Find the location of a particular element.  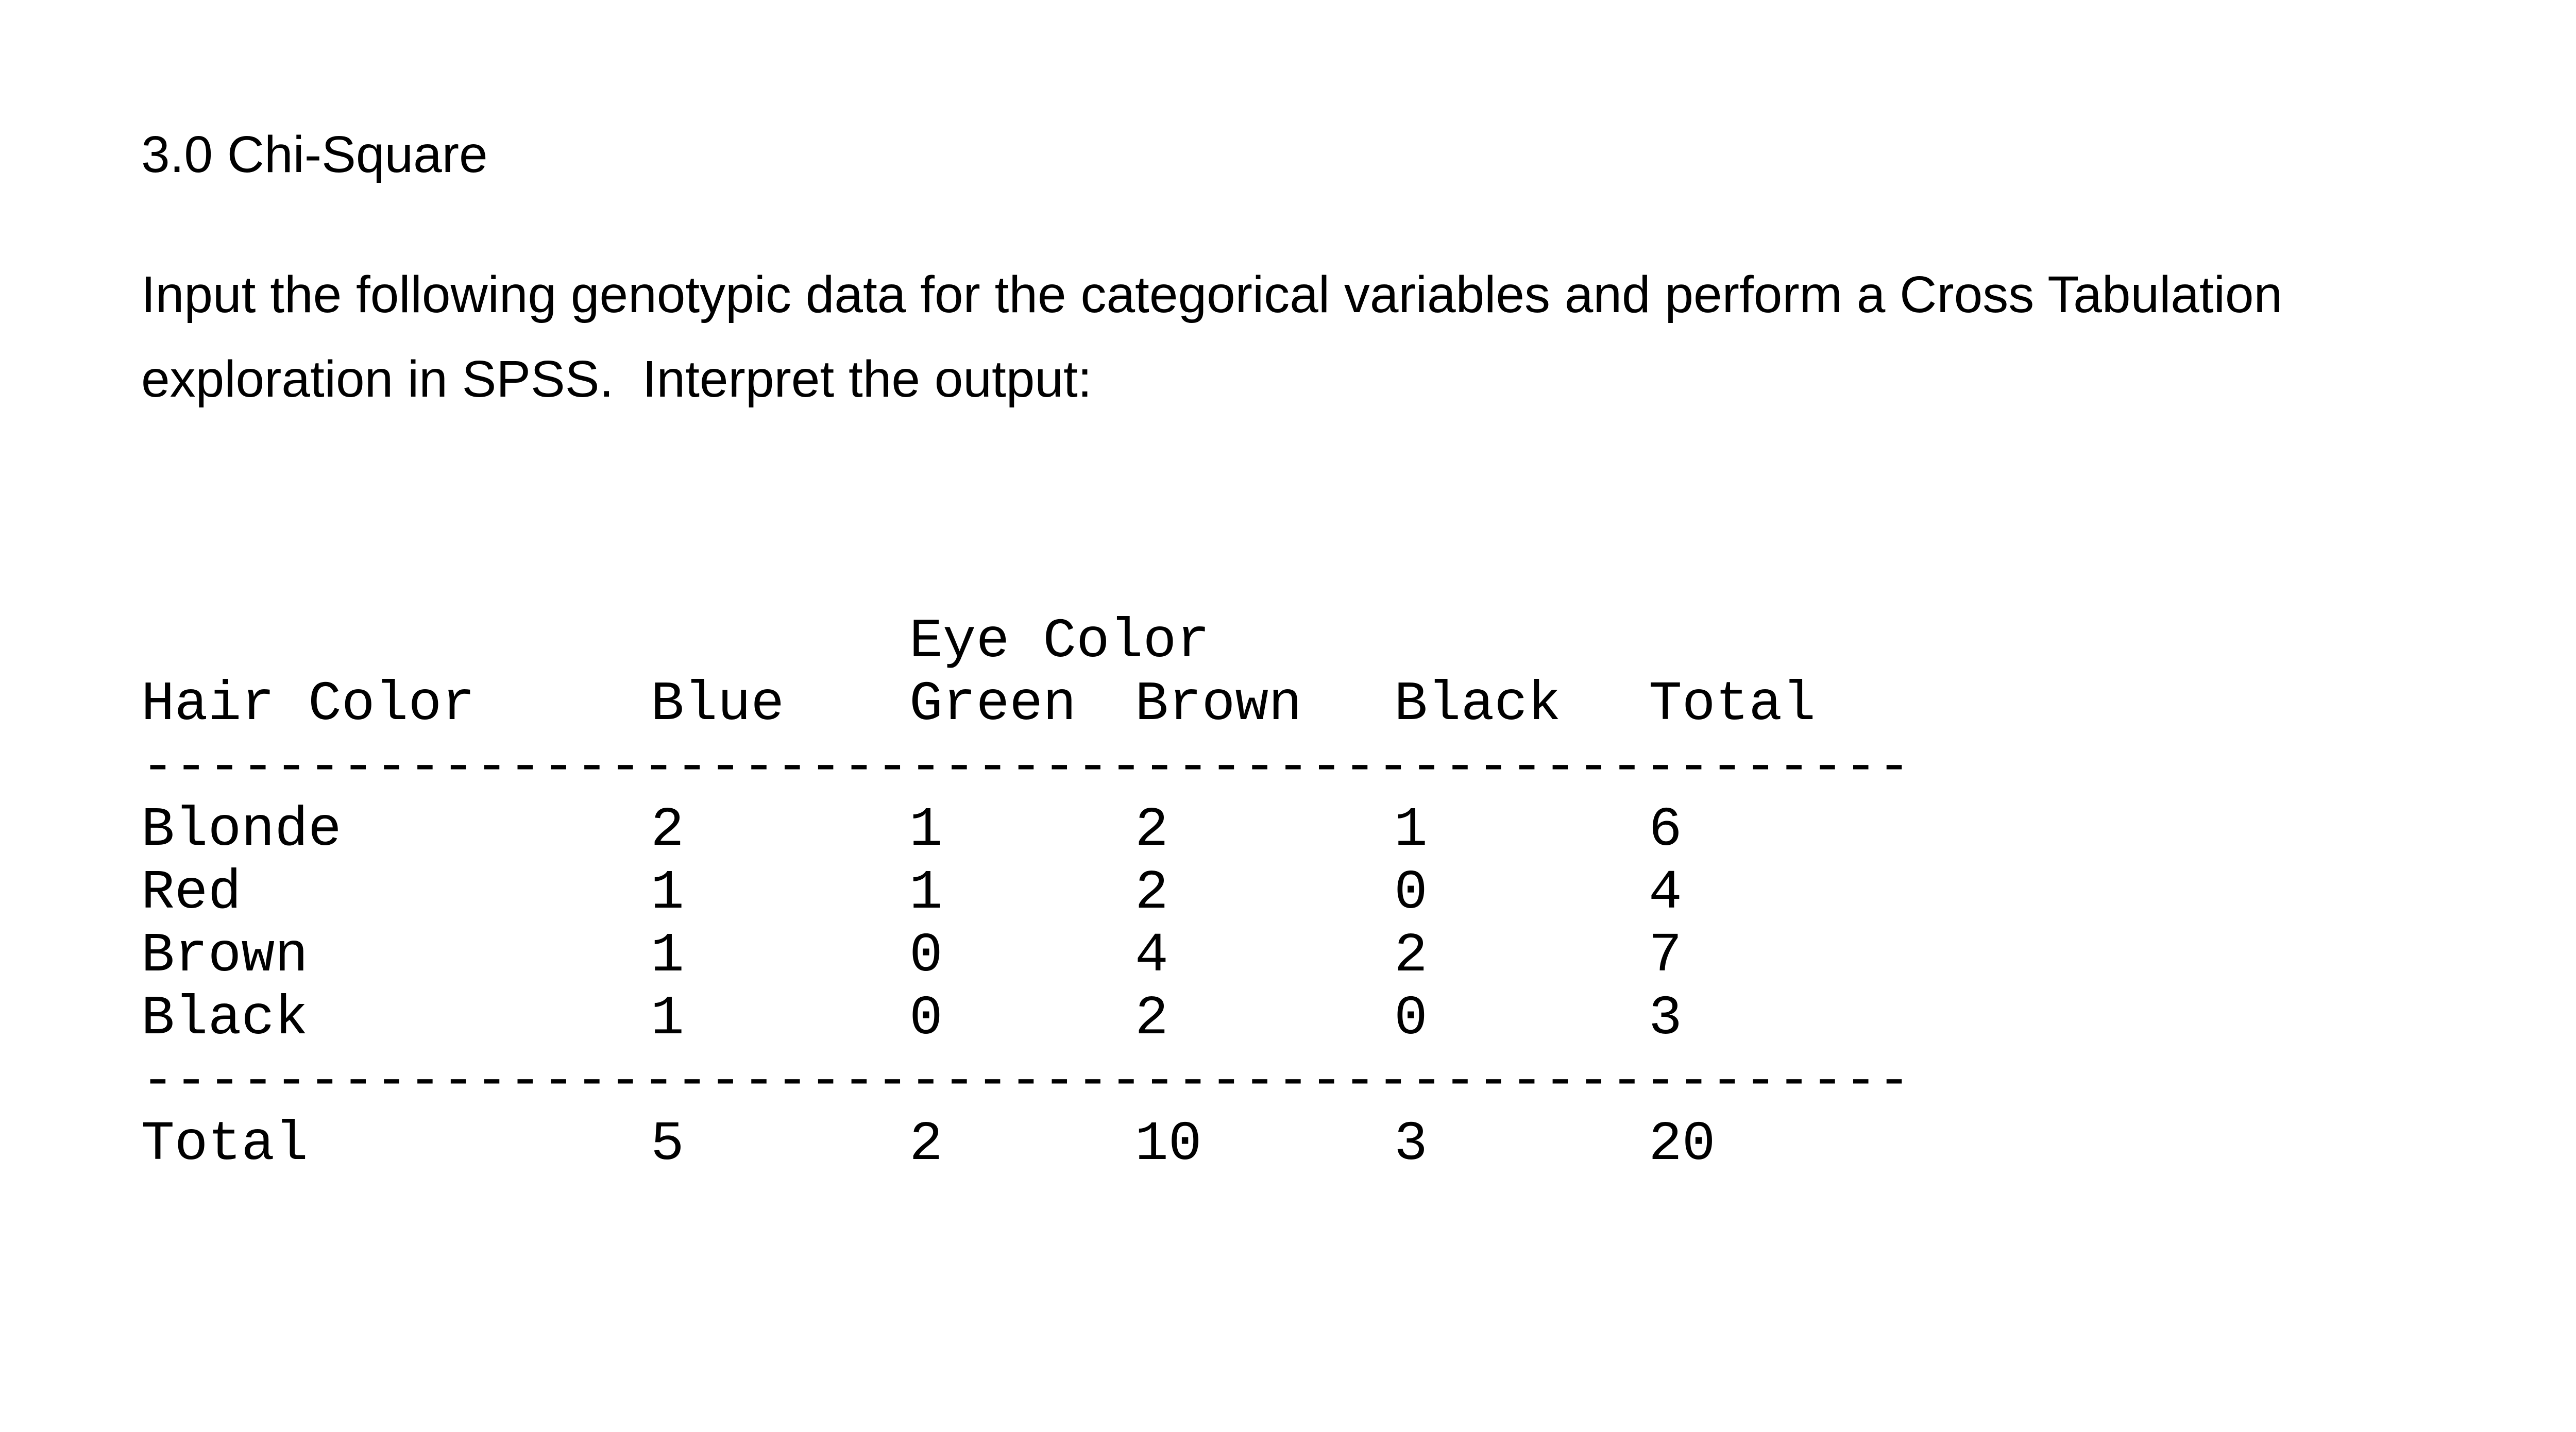

cell-value: 6 is located at coordinates (1665, 830).